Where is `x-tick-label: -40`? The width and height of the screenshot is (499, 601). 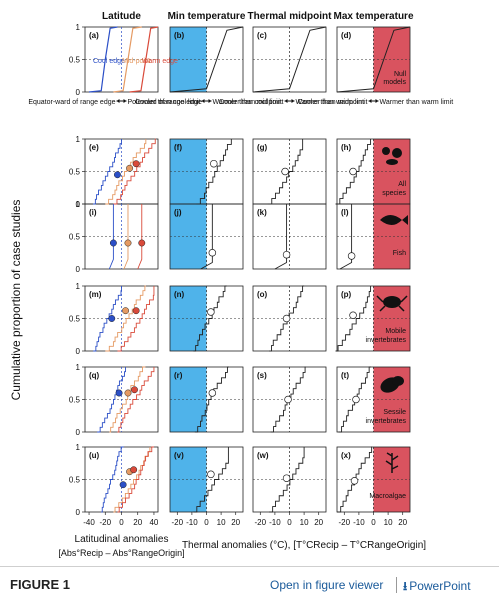 x-tick-label: -40 is located at coordinates (89, 522).